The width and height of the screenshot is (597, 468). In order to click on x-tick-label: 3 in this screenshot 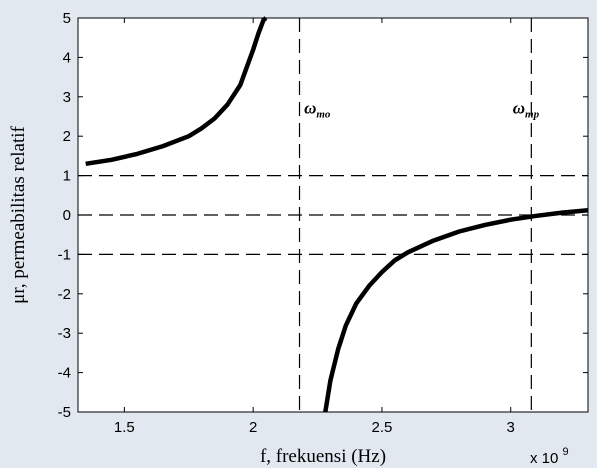, I will do `click(511, 427)`.